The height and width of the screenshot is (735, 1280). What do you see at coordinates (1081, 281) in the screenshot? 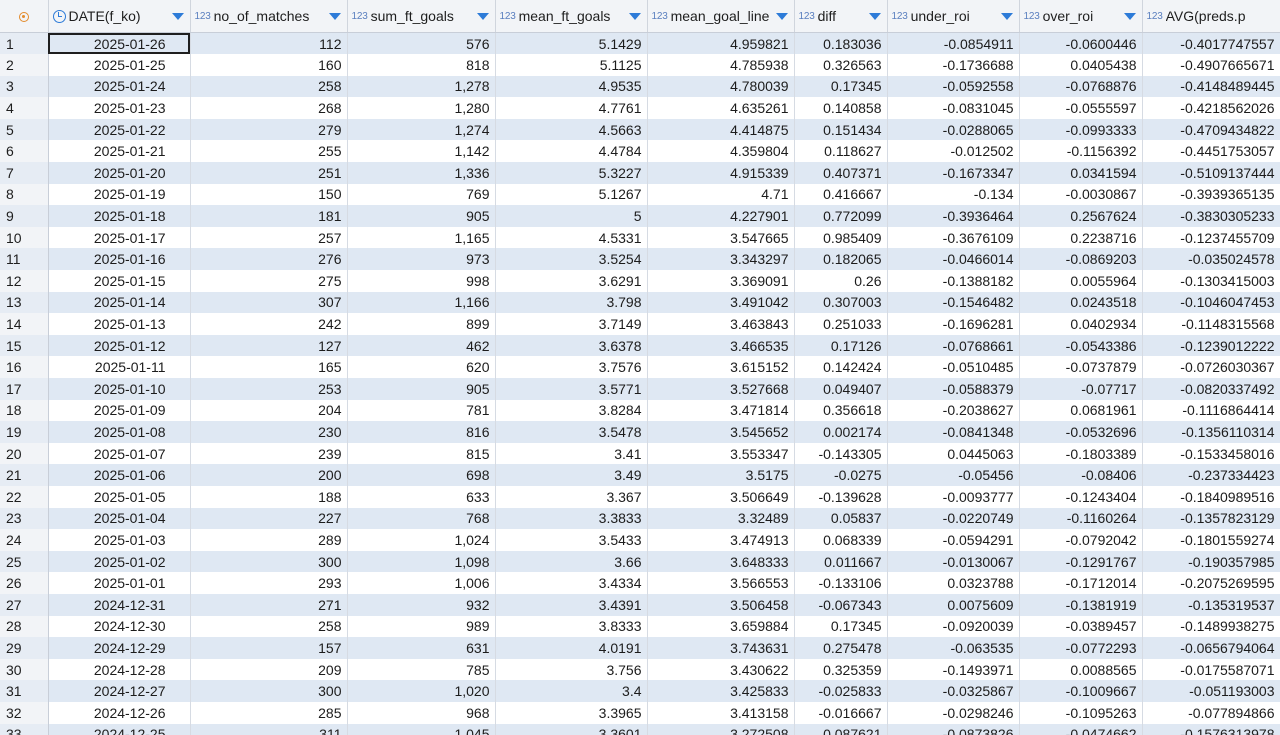
I see `cell-over-roi: 0.0055964` at bounding box center [1081, 281].